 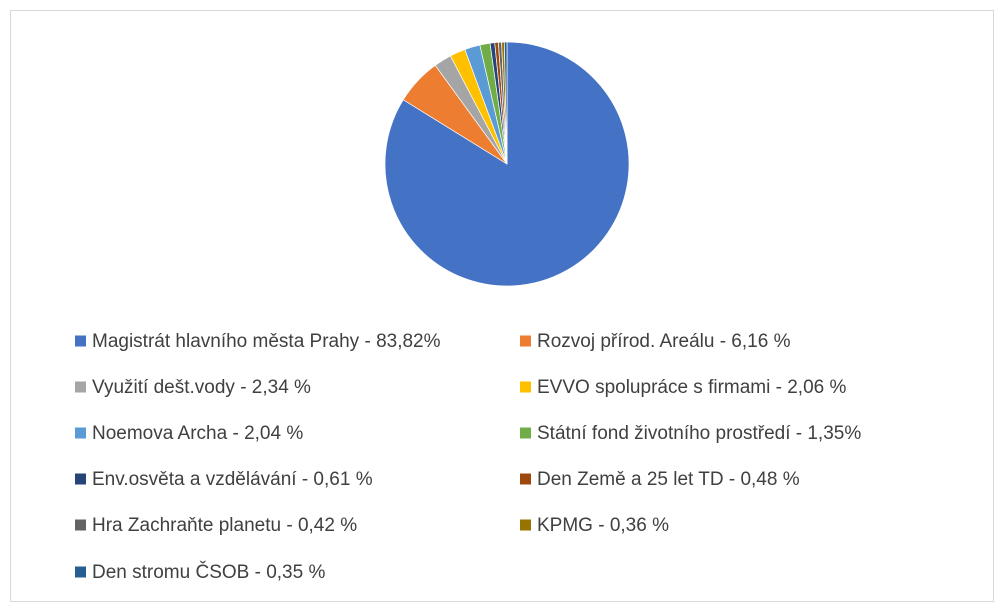 What do you see at coordinates (232, 479) in the screenshot?
I see `legend-label: Env.osvěta a vzdělávání - 0,61 %` at bounding box center [232, 479].